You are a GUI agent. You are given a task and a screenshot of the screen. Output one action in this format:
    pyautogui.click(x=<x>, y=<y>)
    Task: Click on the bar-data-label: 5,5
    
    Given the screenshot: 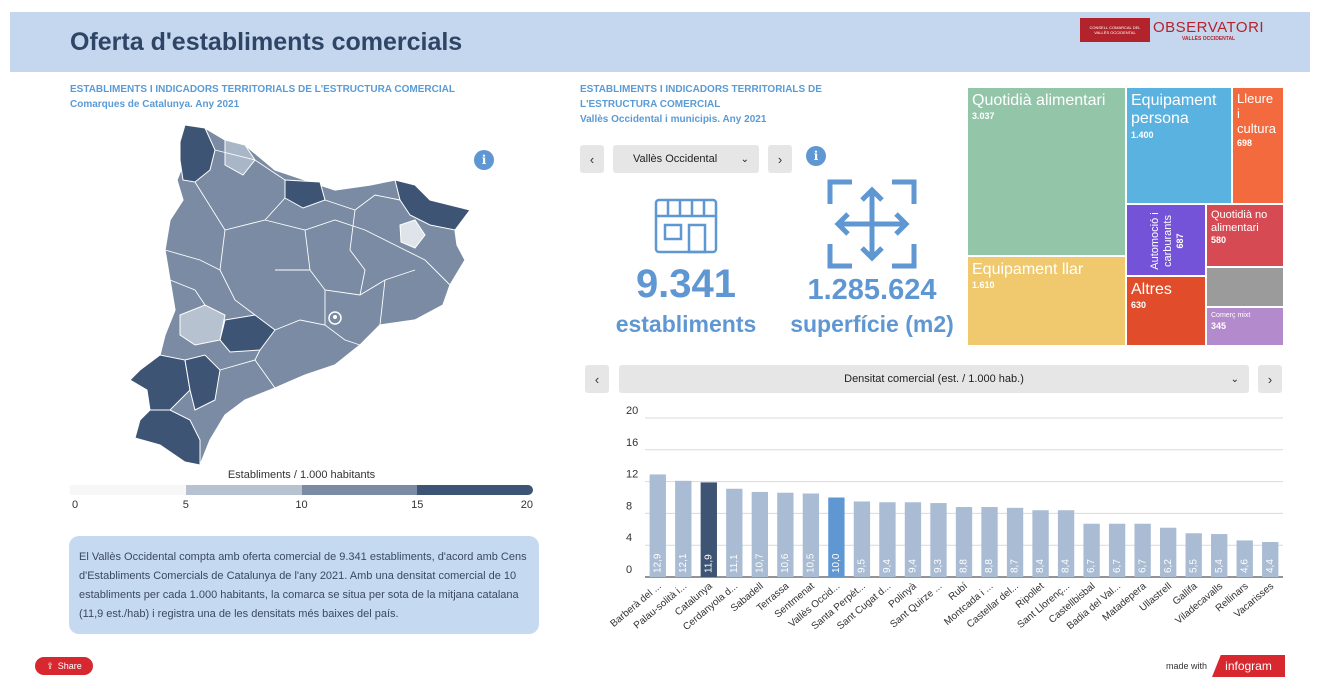 What is the action you would take?
    pyautogui.click(x=1193, y=566)
    